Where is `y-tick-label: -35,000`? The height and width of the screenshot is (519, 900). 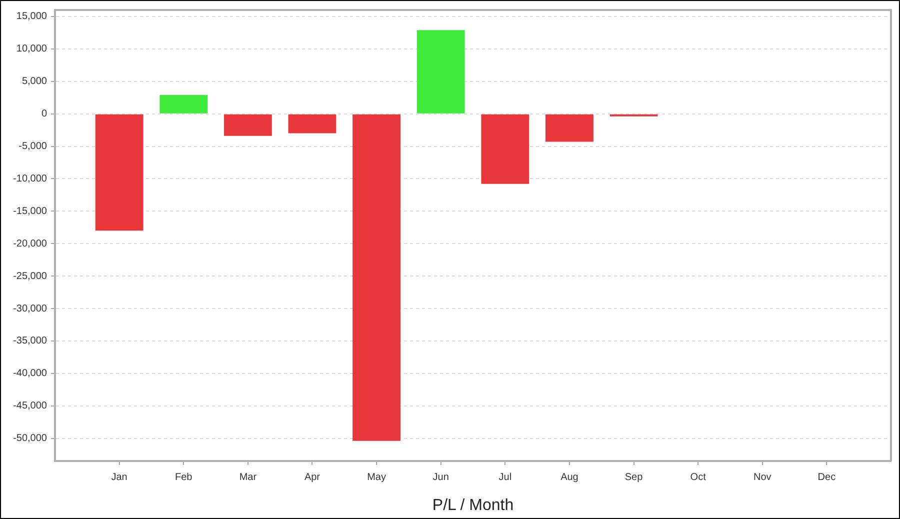
y-tick-label: -35,000 is located at coordinates (30, 341).